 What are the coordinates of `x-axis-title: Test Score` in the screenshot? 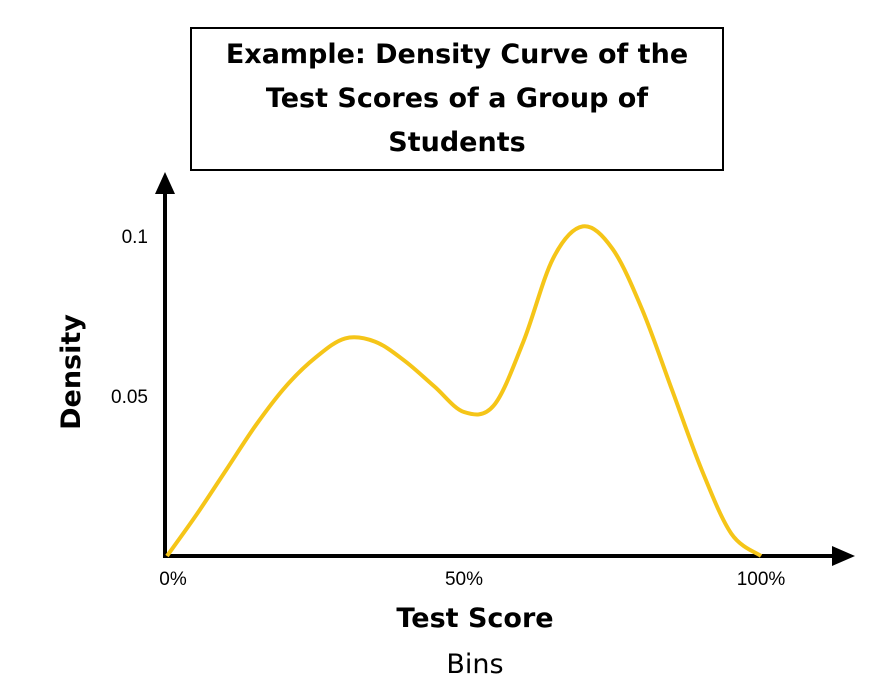 It's located at (474, 618).